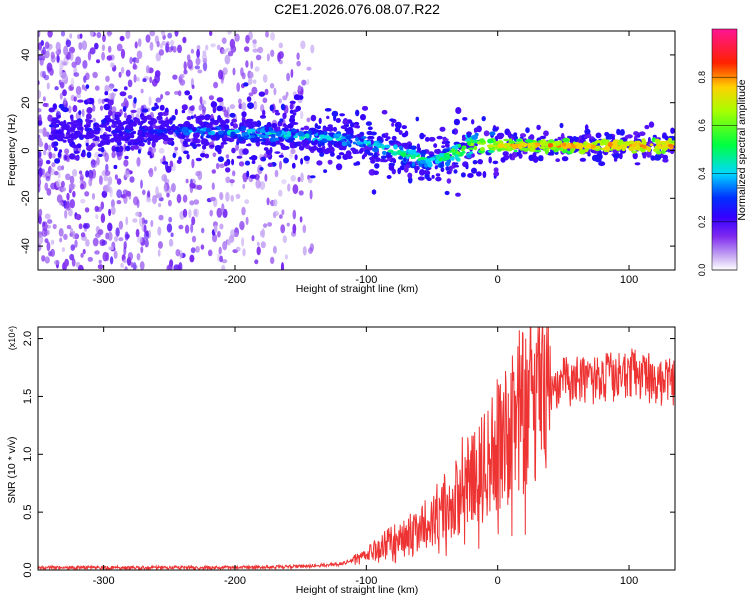  I want to click on y-tick-label: 40, so click(26, 55).